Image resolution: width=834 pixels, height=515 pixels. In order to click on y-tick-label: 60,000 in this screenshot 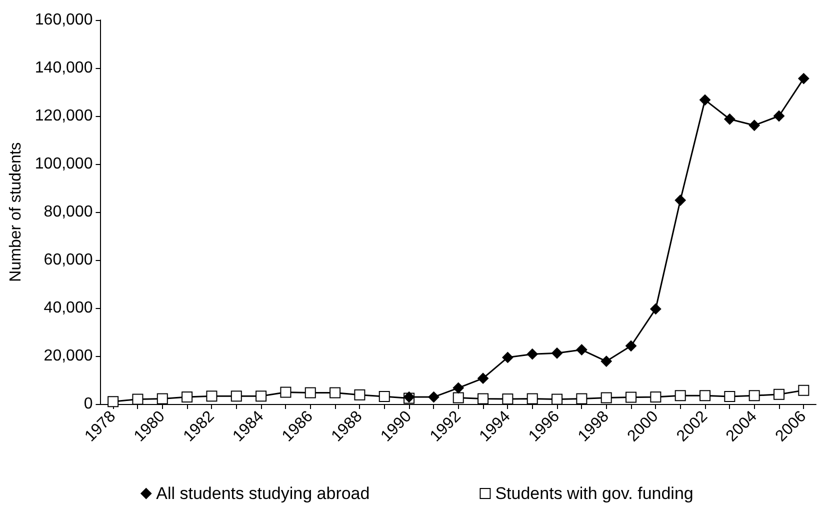, I will do `click(68, 260)`.